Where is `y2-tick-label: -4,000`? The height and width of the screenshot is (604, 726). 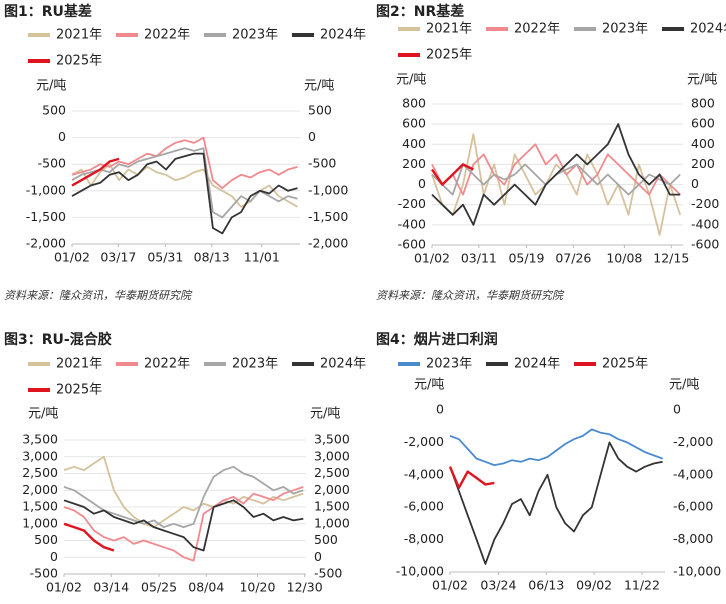 y2-tick-label: -4,000 is located at coordinates (693, 473).